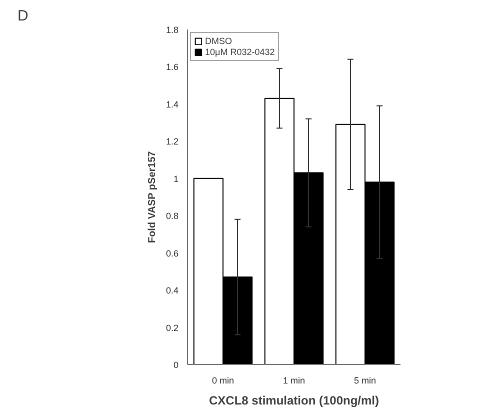  Describe the element at coordinates (223, 381) in the screenshot. I see `x-tick-label: 0 min` at that location.